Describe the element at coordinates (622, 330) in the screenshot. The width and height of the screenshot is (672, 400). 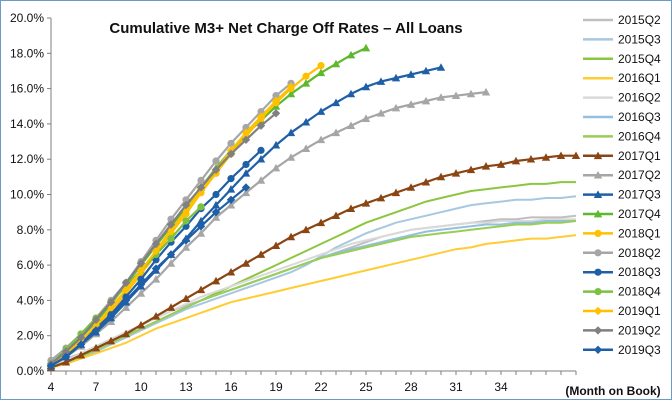
I see `legend-entry: 2019Q2` at that location.